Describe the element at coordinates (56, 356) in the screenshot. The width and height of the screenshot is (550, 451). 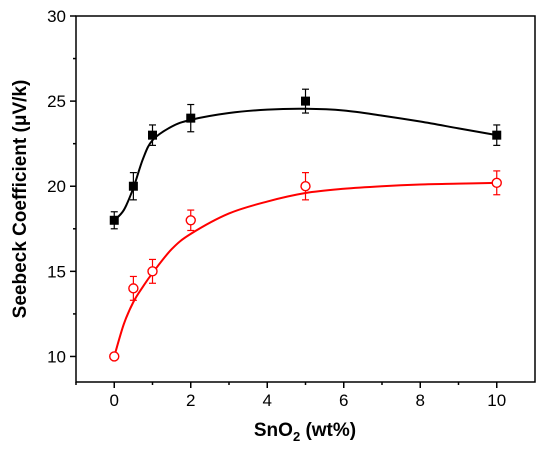
I see `y-tick-label: 10` at that location.